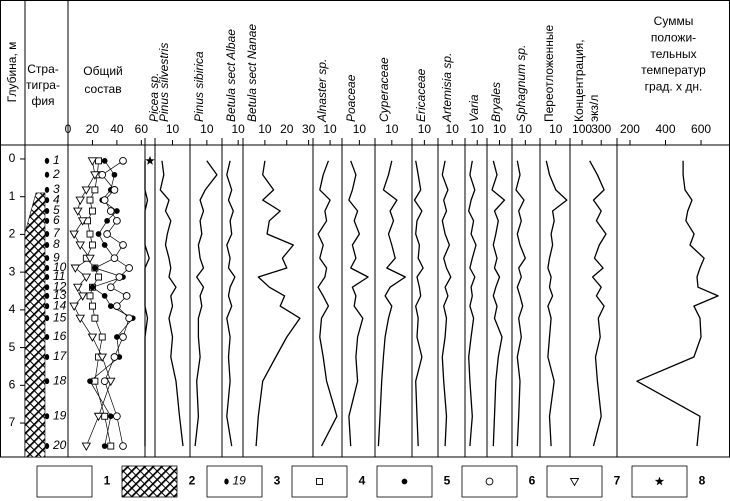 This screenshot has width=730, height=501. I want to click on y-tick-label: 1, so click(12, 196).